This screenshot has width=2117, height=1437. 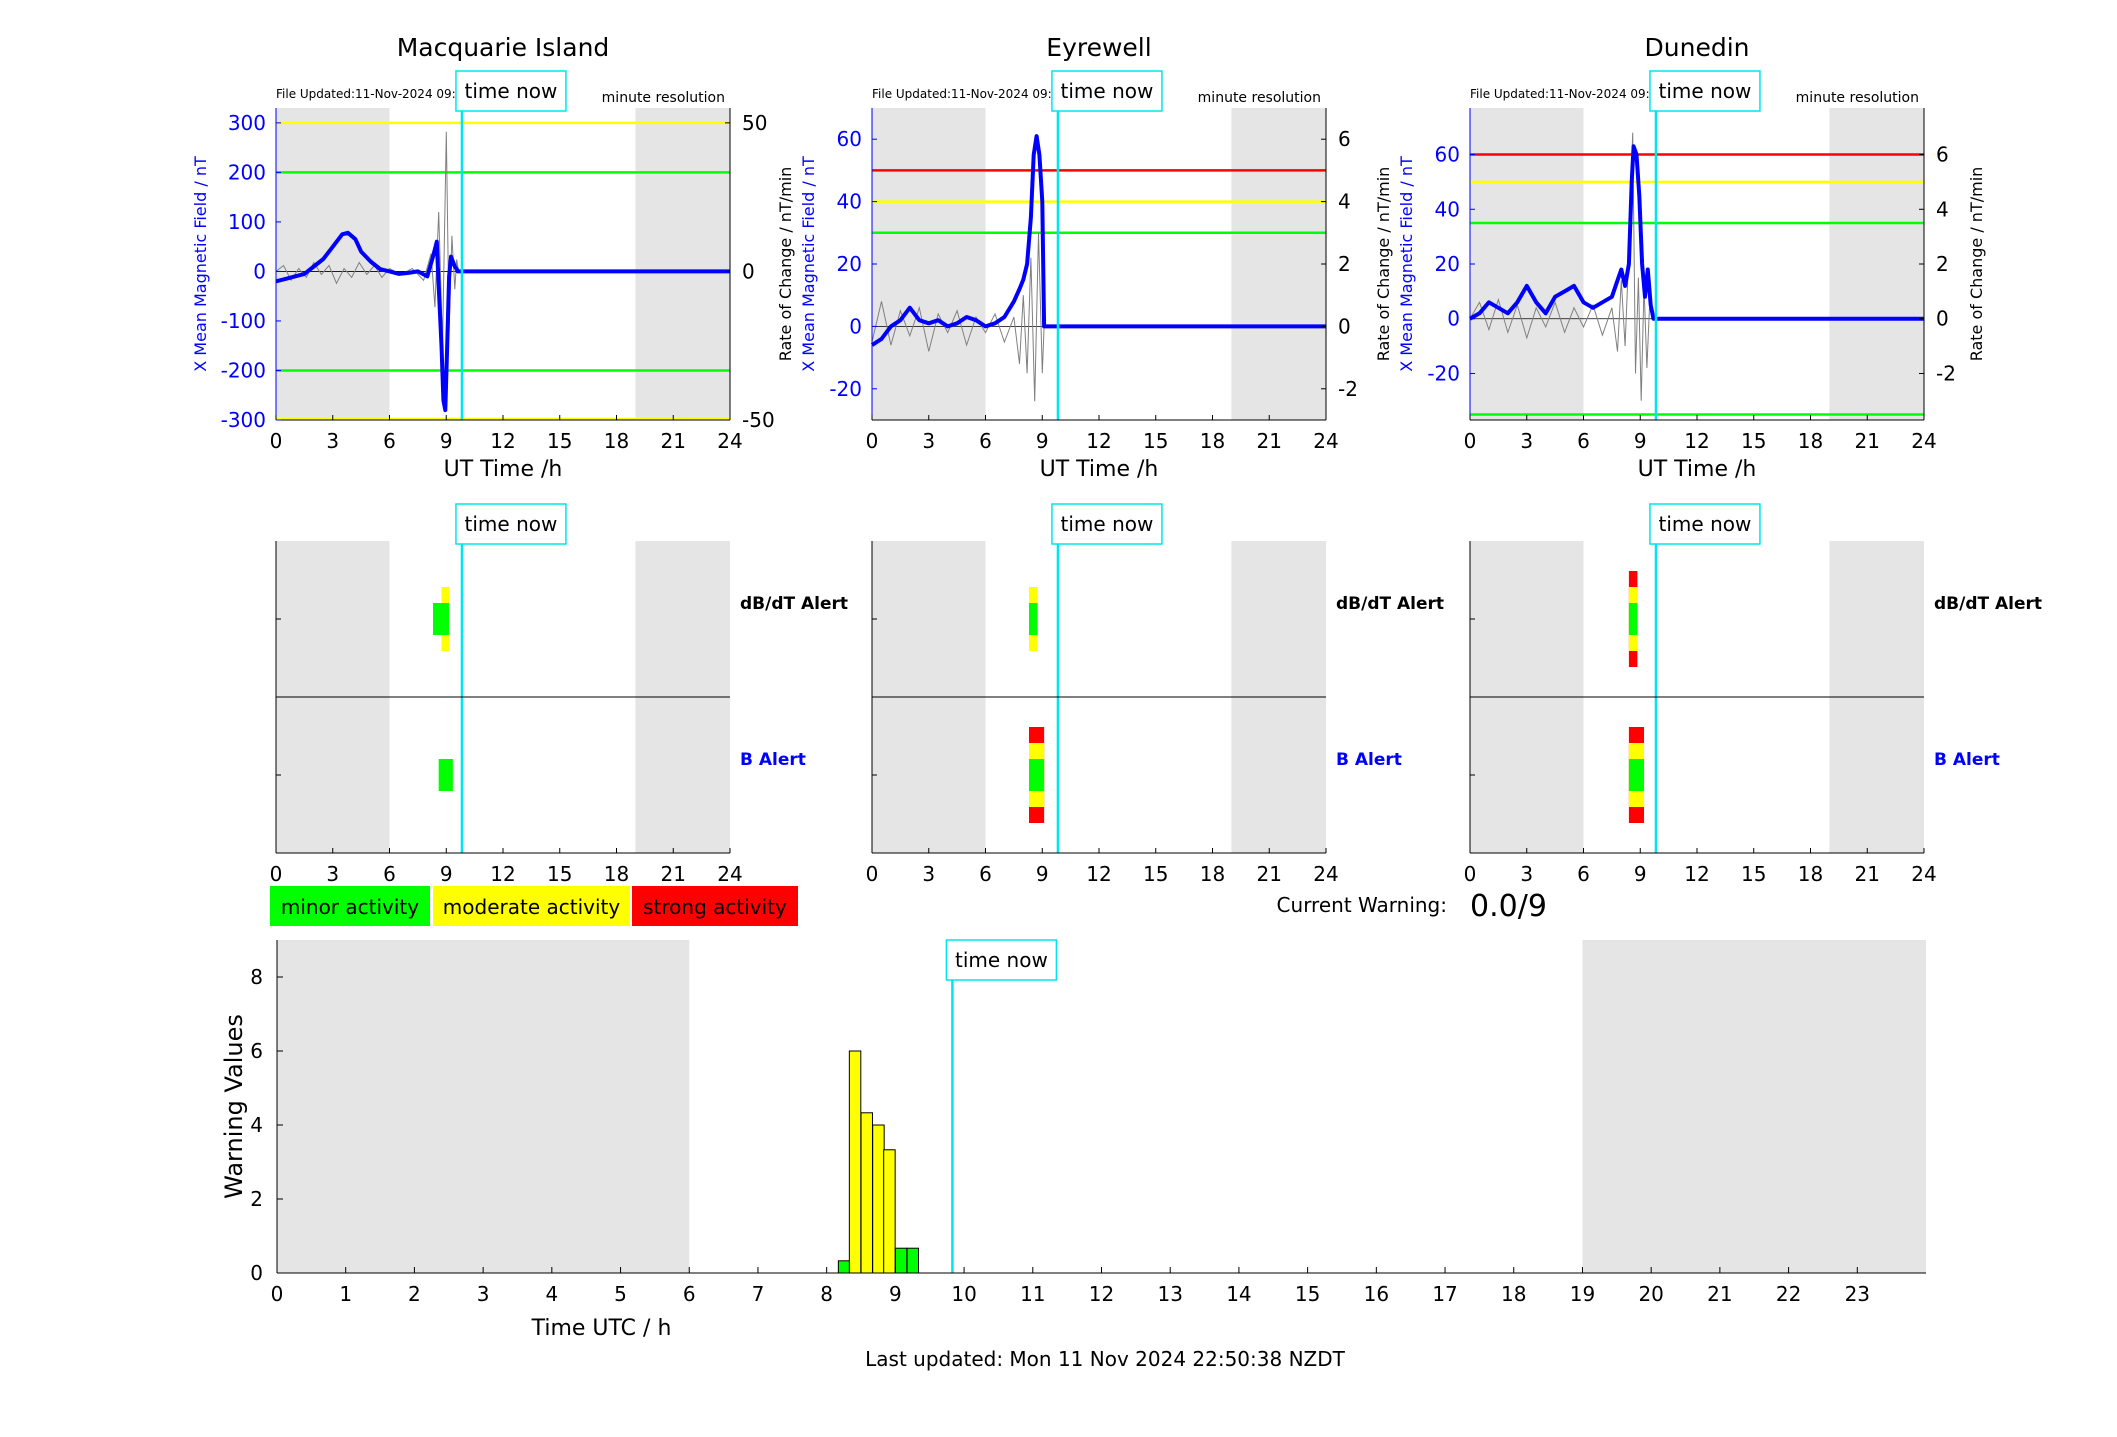 I want to click on x-tick-label: 22, so click(x=1788, y=1294).